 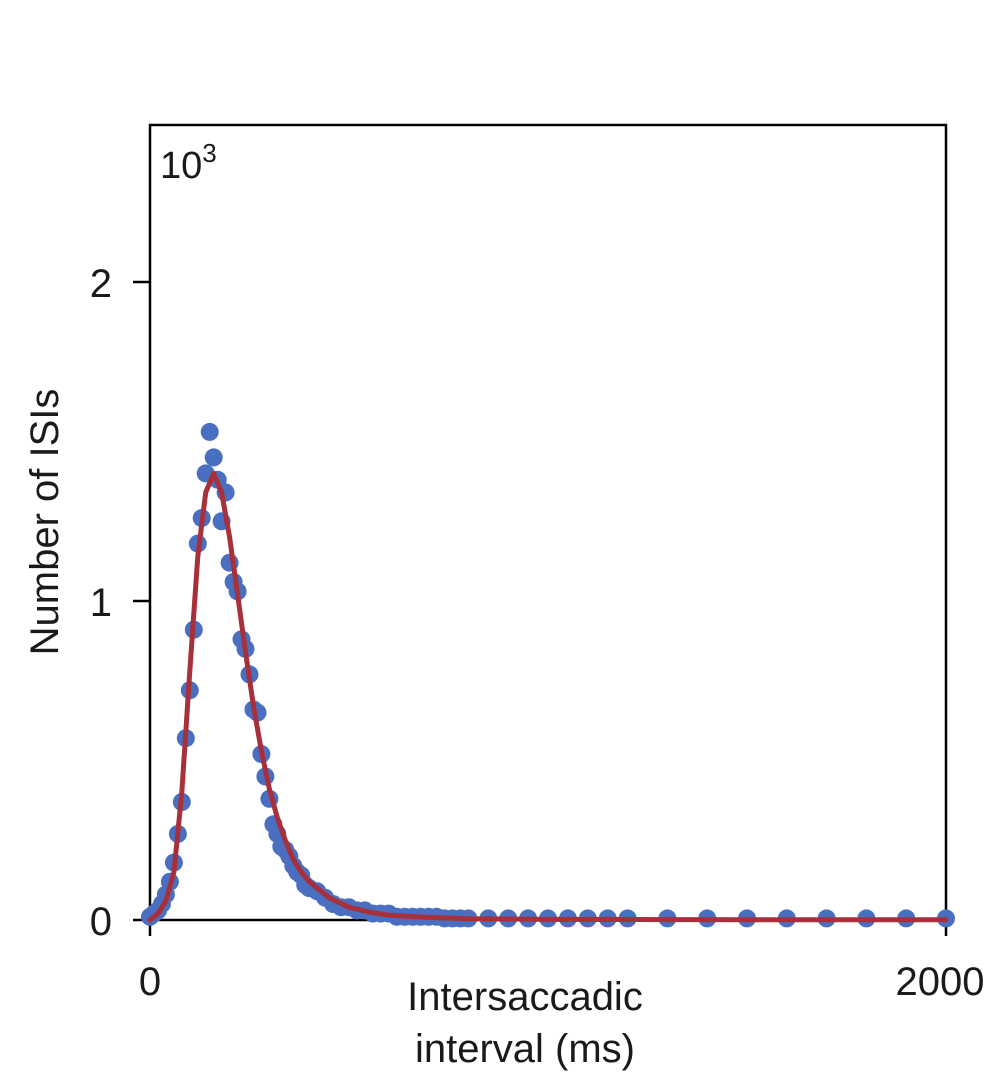 I want to click on x-axis-title-line1: Intersaccadic, so click(x=525, y=997).